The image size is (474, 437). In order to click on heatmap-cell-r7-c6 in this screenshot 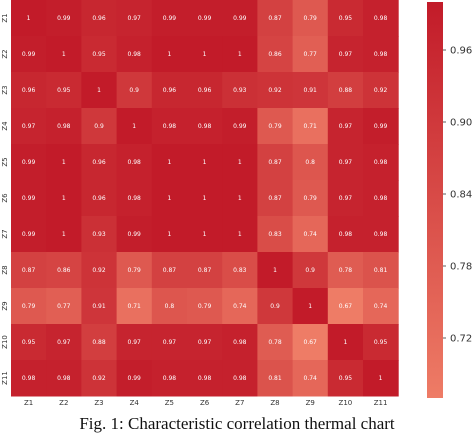, I will do `click(205, 234)`.